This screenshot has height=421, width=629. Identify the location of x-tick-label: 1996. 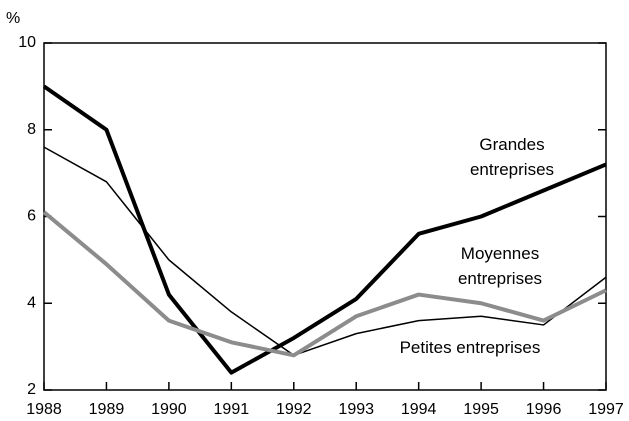
(544, 409).